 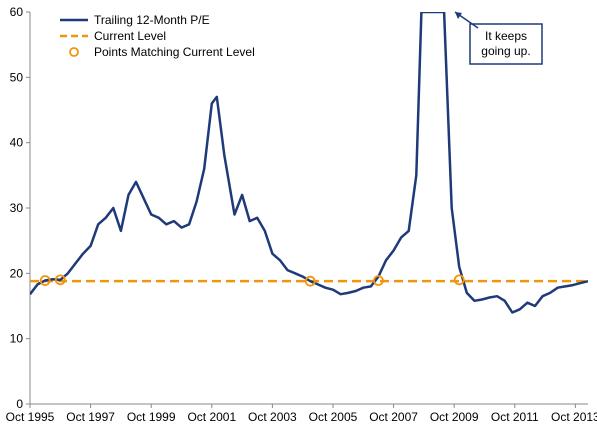 What do you see at coordinates (515, 417) in the screenshot?
I see `x-tick-label: Oct 2011` at bounding box center [515, 417].